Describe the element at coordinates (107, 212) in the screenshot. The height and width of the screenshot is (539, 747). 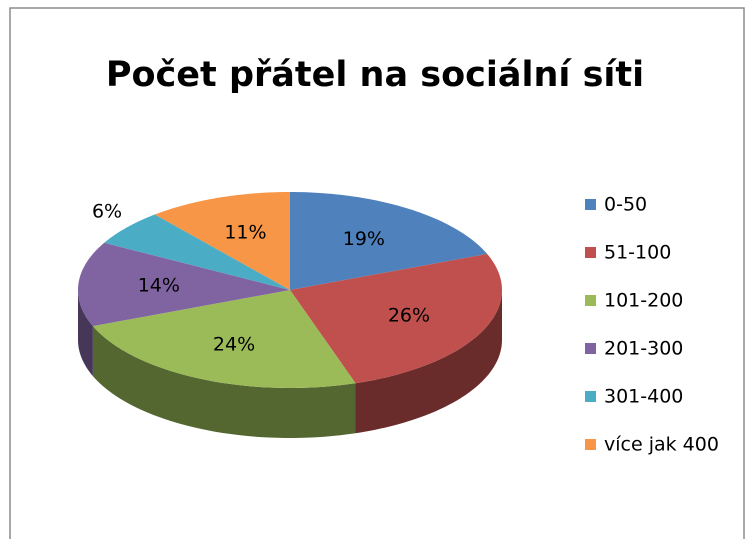
I see `data-label: 6%` at that location.